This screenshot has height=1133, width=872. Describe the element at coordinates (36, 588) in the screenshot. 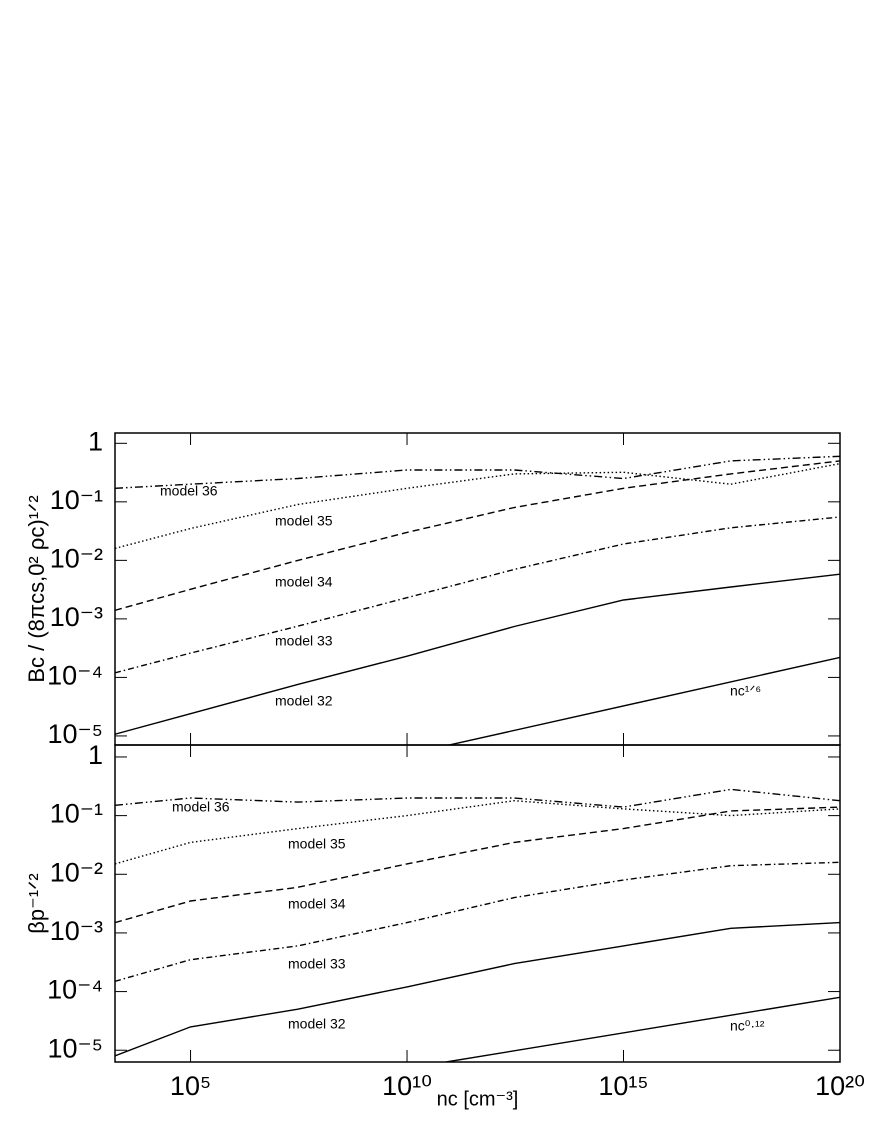

I see `y-axis-label: Bc / (8πcs,0² ρc)¹ᐟ²` at that location.